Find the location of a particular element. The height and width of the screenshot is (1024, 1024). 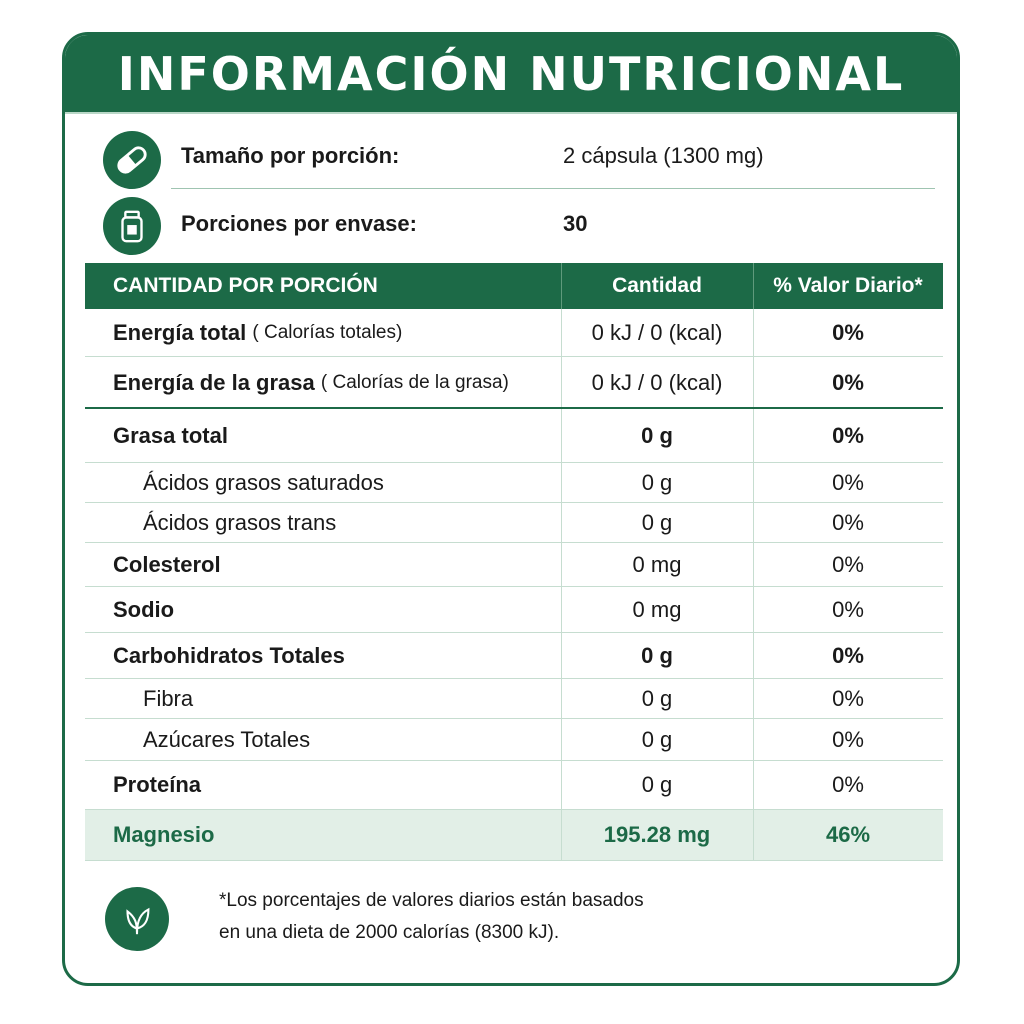

row-label: Fibra is located at coordinates (168, 698).